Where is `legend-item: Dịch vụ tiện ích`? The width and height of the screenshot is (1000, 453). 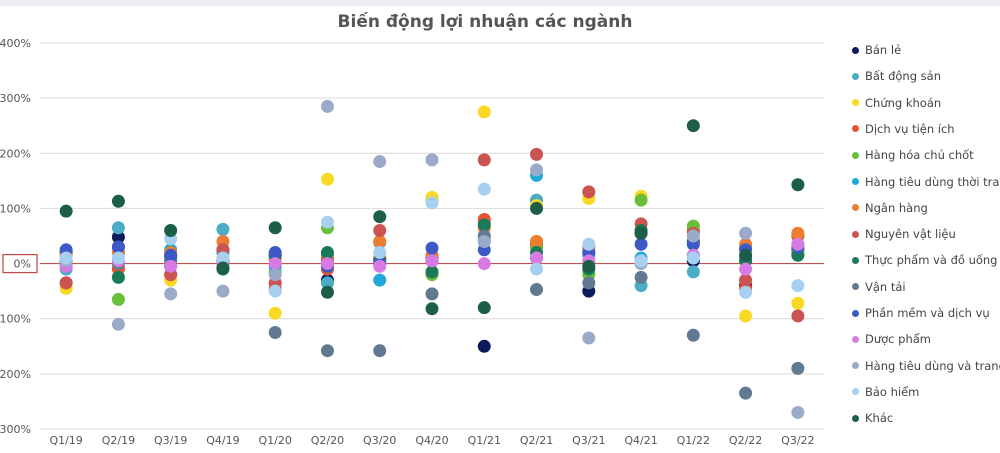
legend-item: Dịch vụ tiện ích is located at coordinates (903, 129).